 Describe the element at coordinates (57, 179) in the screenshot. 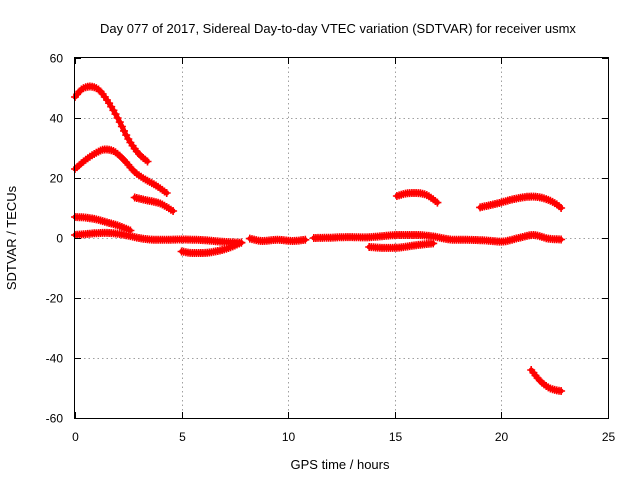

I see `y-tick-label: 20` at that location.